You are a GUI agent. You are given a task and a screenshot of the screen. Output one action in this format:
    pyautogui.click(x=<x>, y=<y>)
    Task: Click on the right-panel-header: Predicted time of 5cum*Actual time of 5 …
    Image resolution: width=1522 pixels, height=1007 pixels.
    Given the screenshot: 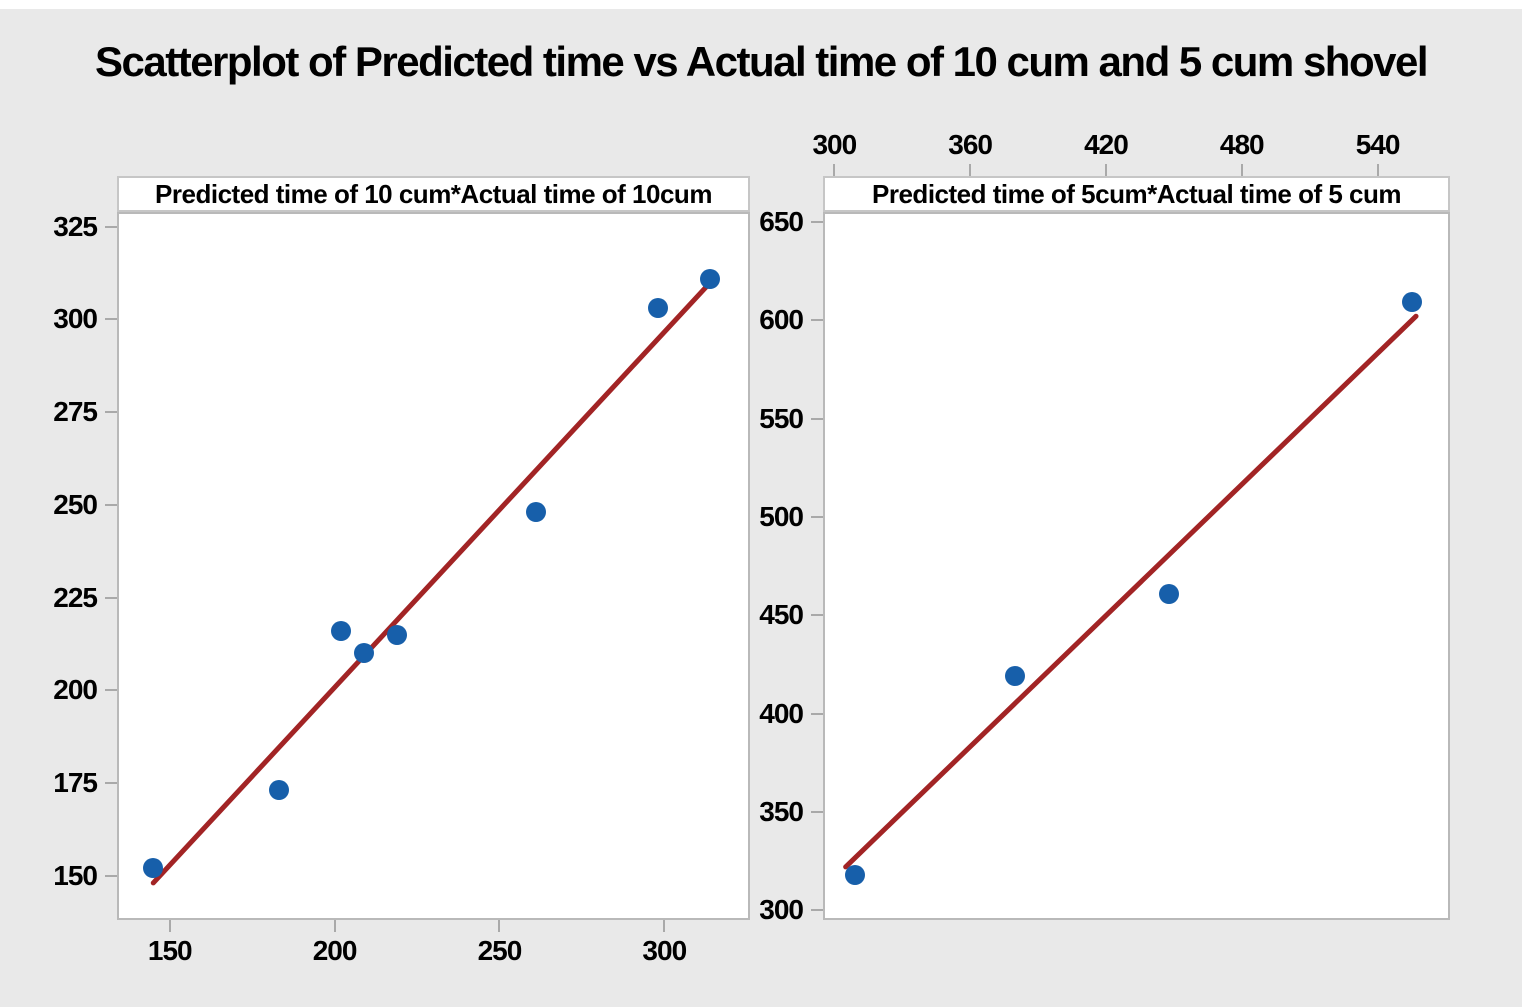 What is the action you would take?
    pyautogui.click(x=1136, y=194)
    